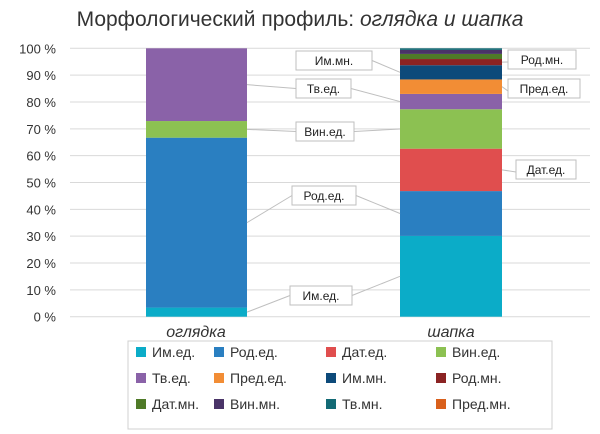 Image resolution: width=600 pixels, height=434 pixels. Describe the element at coordinates (41, 102) in the screenshot. I see `y-tick-label: 80 %` at that location.